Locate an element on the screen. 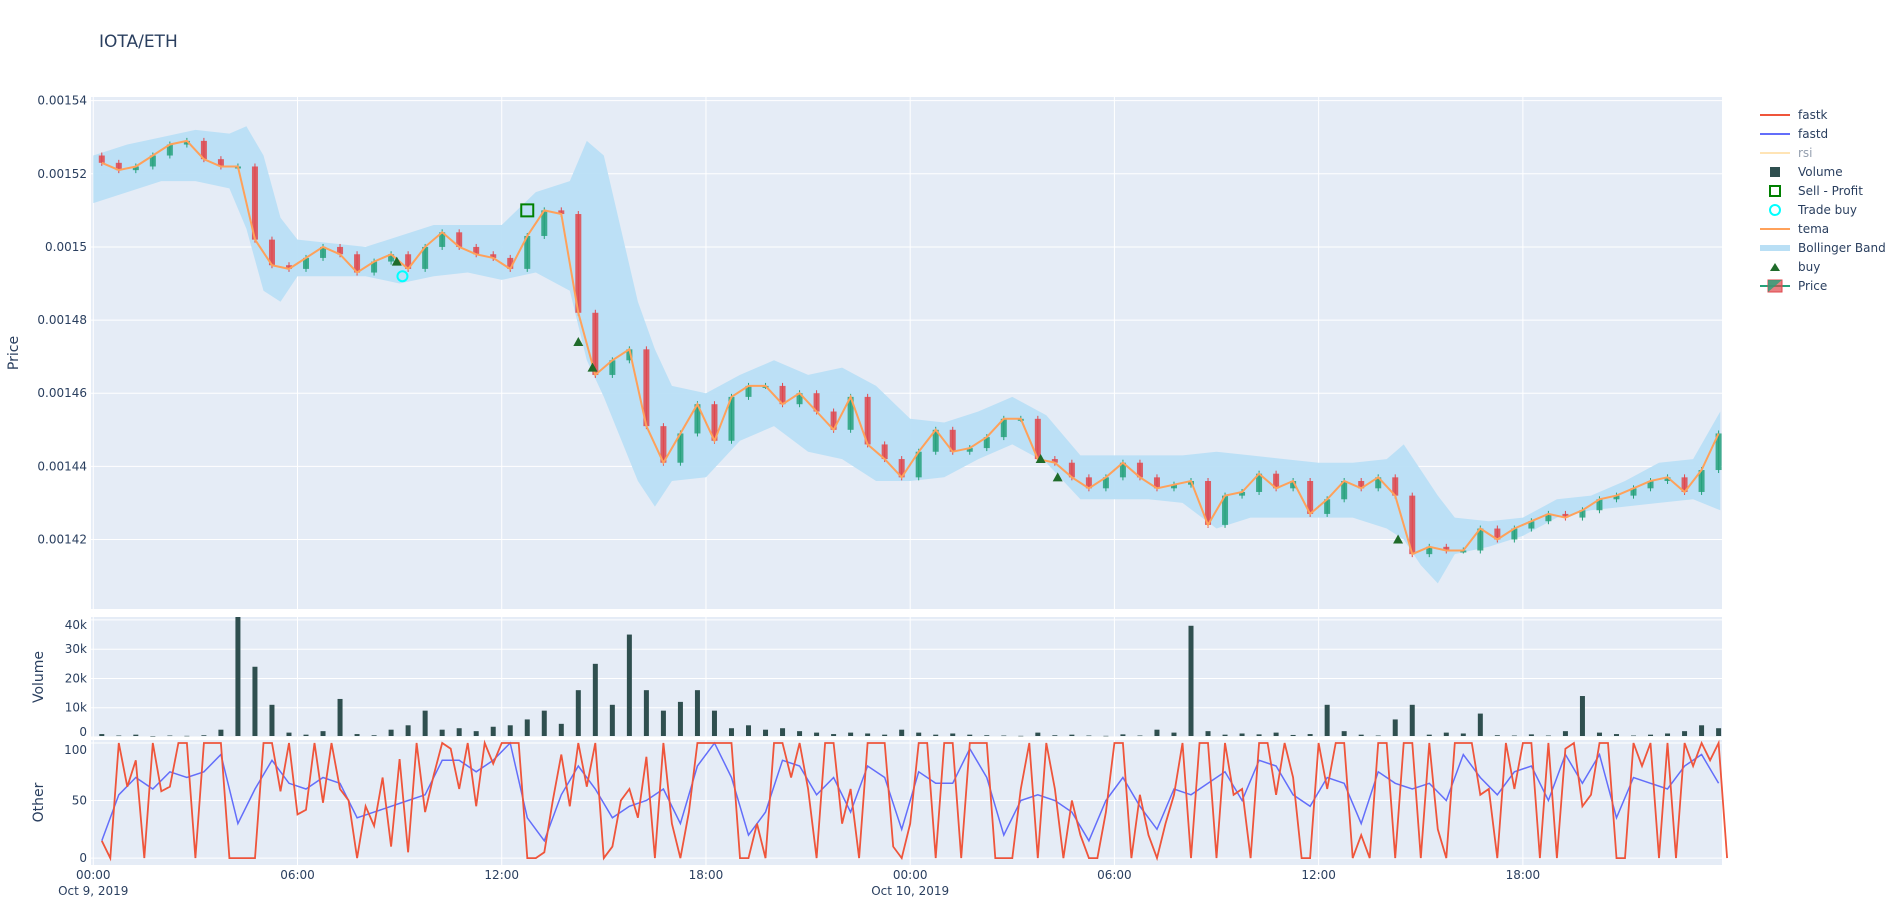 The height and width of the screenshot is (909, 1888). legend-item-bollinger-band: Bollinger Band is located at coordinates (1822, 247).